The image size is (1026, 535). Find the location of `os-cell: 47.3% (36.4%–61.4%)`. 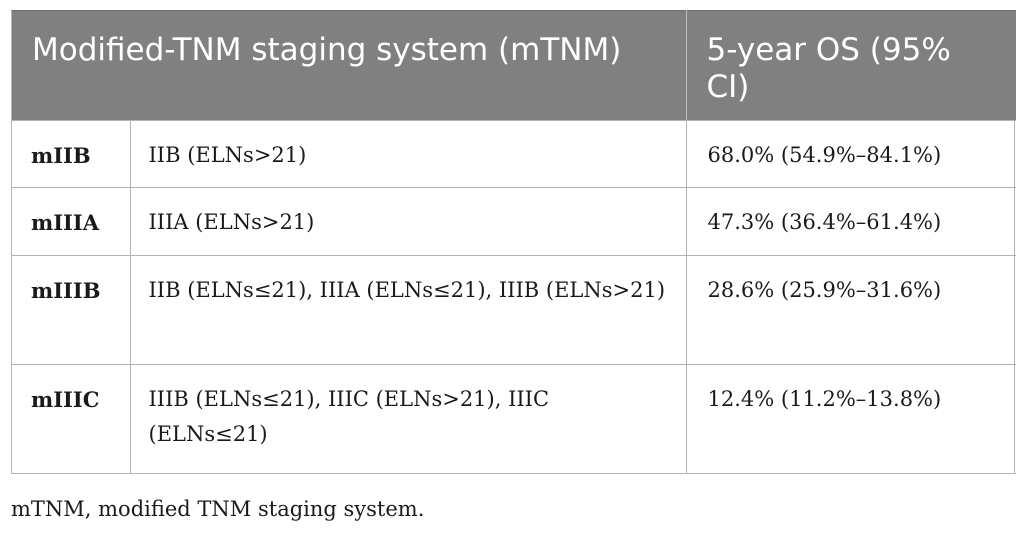

os-cell: 47.3% (36.4%–61.4%) is located at coordinates (850, 221).